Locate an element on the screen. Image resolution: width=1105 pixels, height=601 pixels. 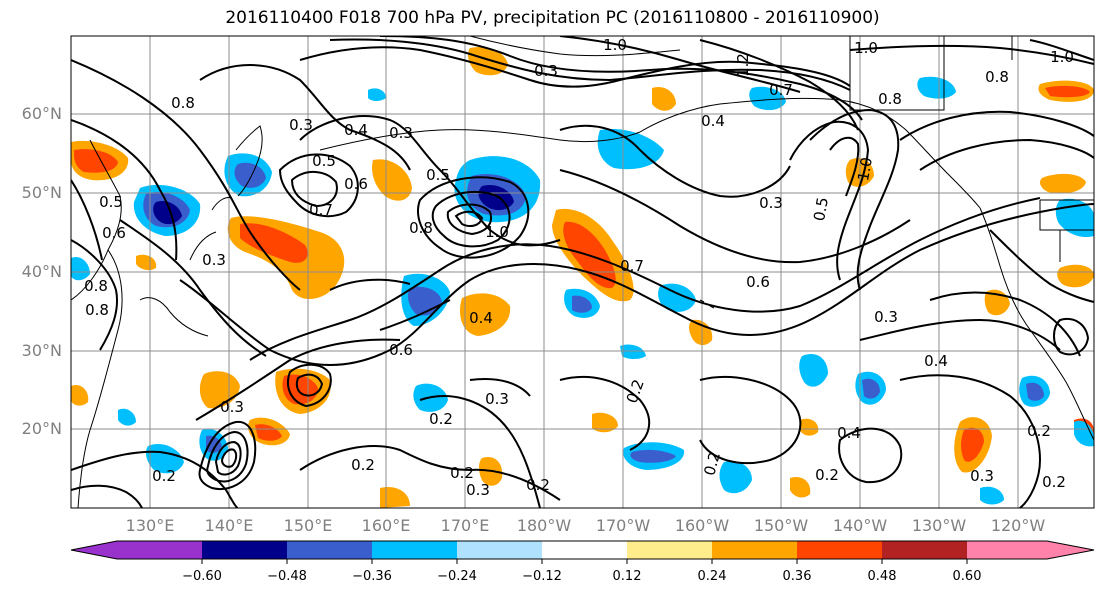
lon-label: 130°W is located at coordinates (939, 525).